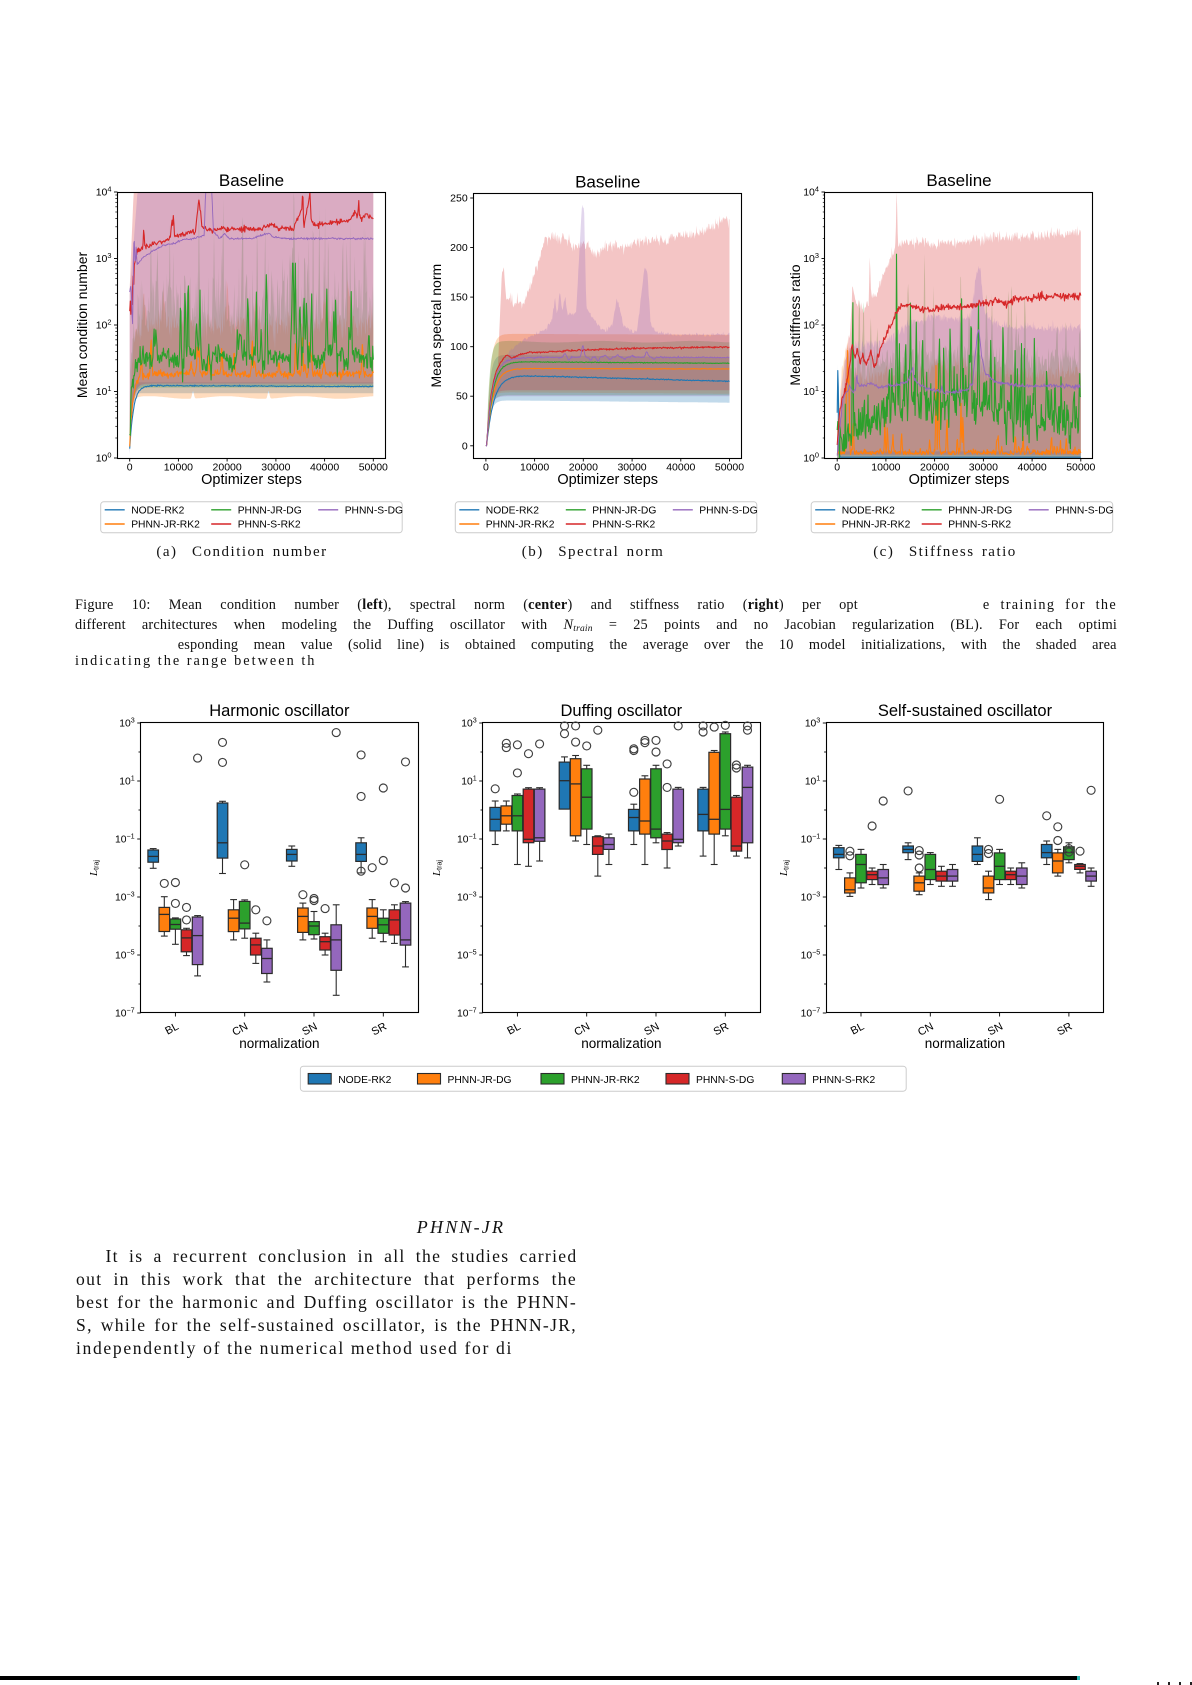 This screenshot has height=1685, width=1192. What do you see at coordinates (795, 324) in the screenshot?
I see `svg-text: Mean stiffness ratio` at bounding box center [795, 324].